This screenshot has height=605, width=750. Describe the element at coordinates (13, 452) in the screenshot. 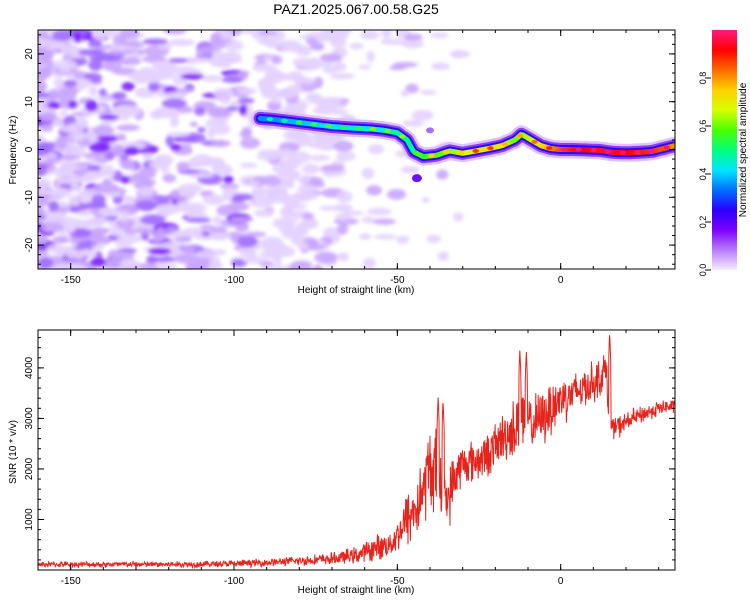

I see `snr-y-axis-label: SNR (10 * v/v)` at that location.